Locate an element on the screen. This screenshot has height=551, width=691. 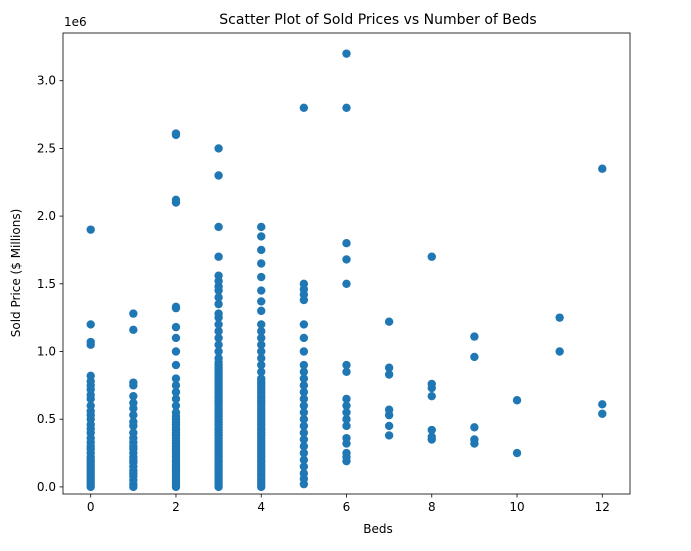
x-tick-label: 10 is located at coordinates (516, 507).